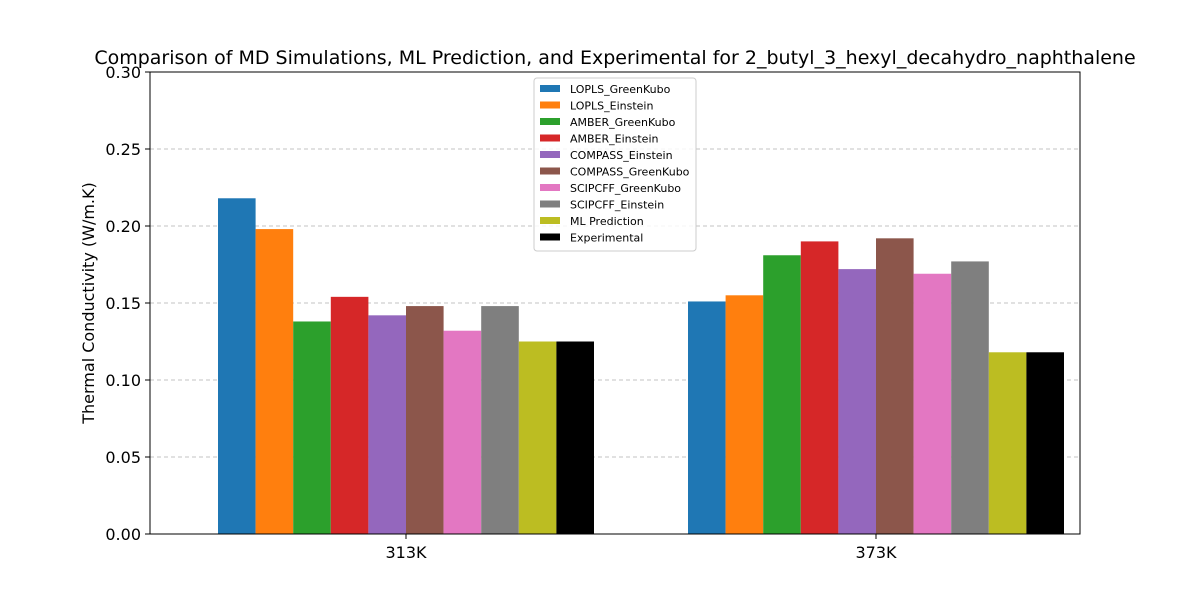 This screenshot has height=605, width=1200. Describe the element at coordinates (123, 457) in the screenshot. I see `y-tick-label: 0.05` at that location.